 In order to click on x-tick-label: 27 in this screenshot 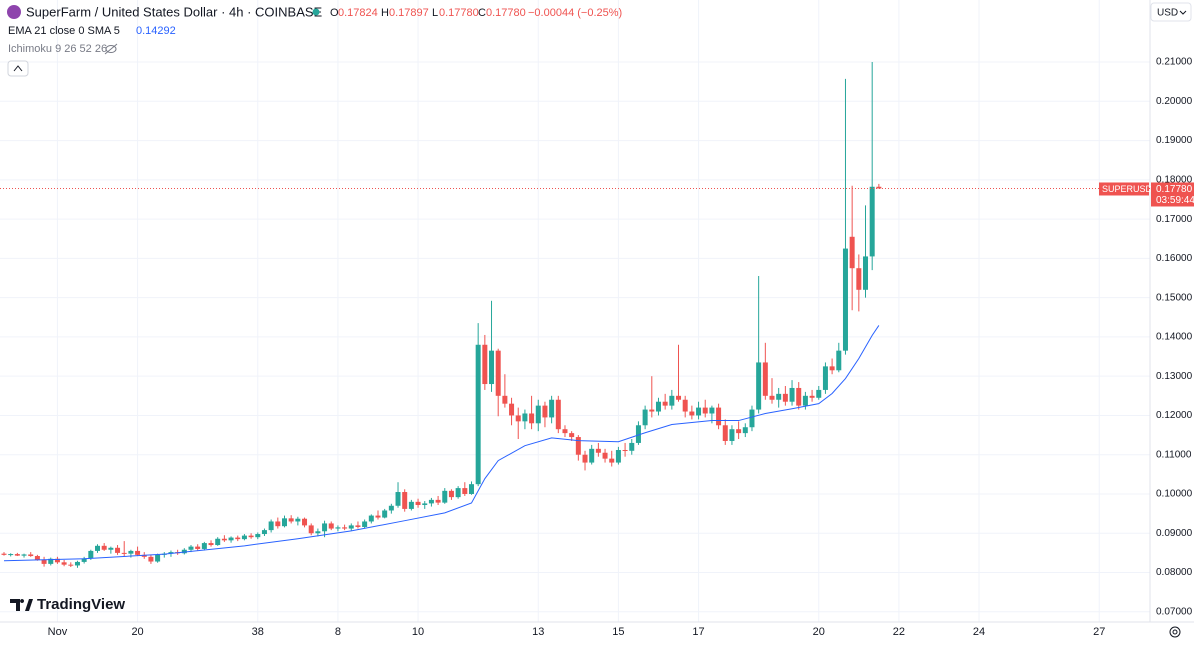, I will do `click(1099, 632)`.